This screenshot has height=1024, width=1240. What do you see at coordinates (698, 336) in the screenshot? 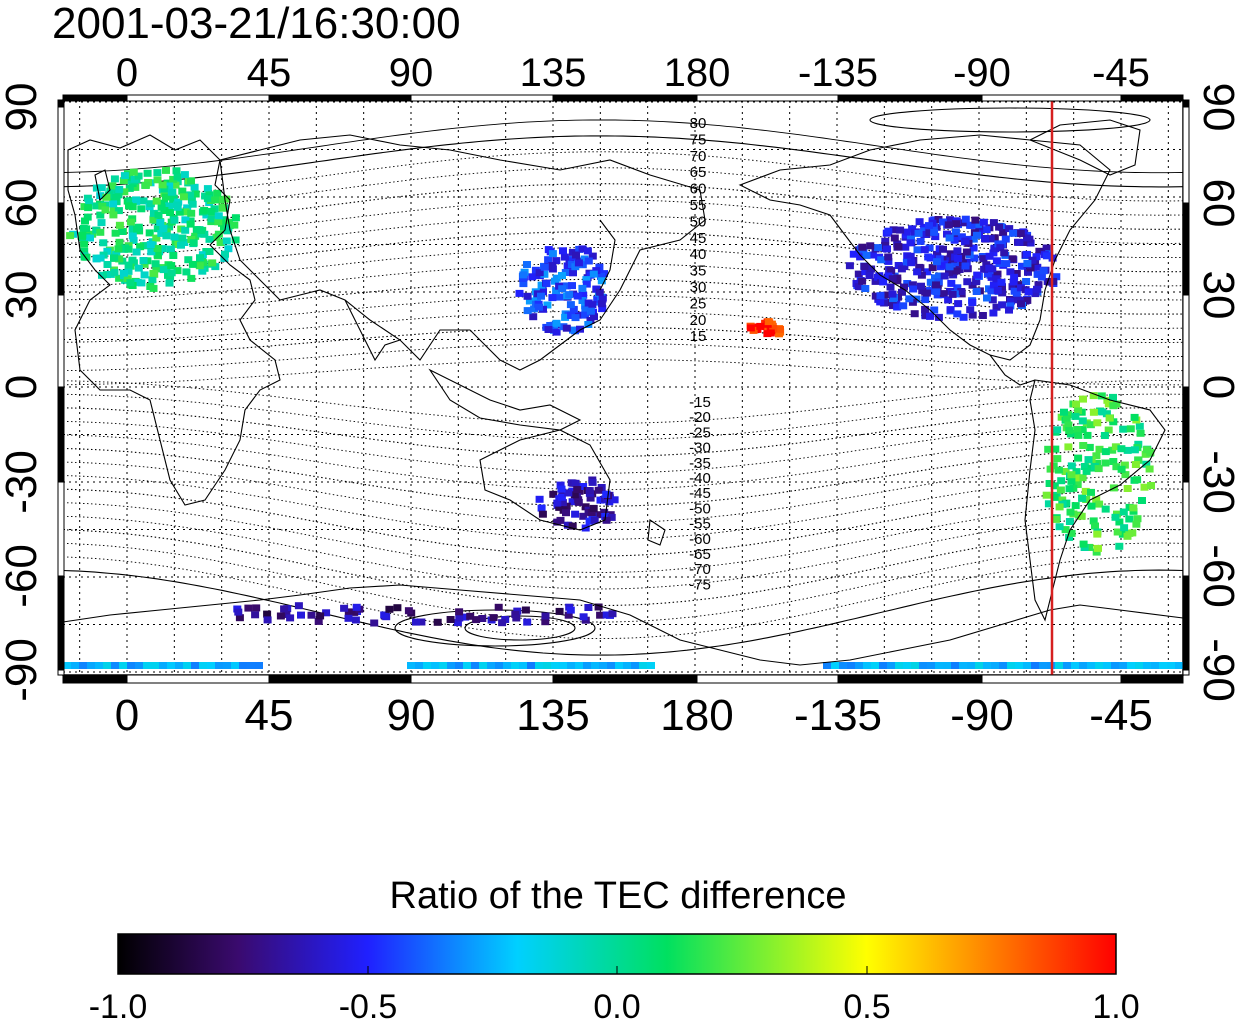
I see `mlat-label: 15` at bounding box center [698, 336].